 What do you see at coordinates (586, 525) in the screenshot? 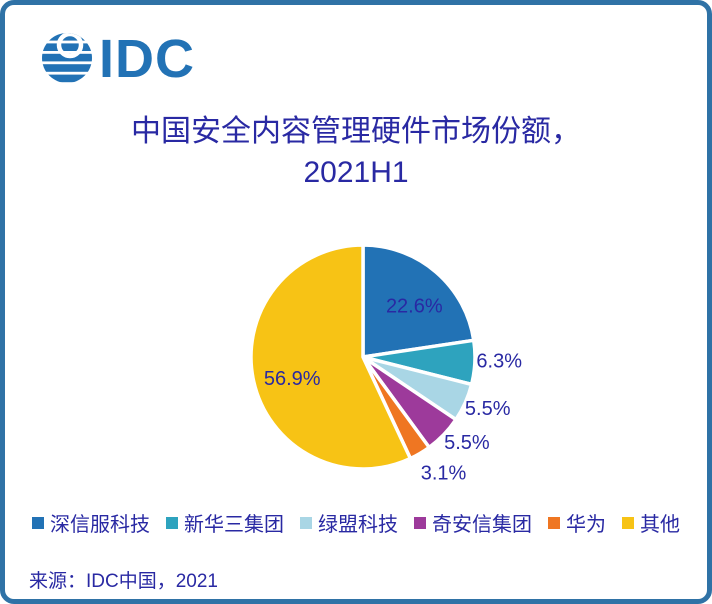
I see `legend-label: 华为` at bounding box center [586, 525].